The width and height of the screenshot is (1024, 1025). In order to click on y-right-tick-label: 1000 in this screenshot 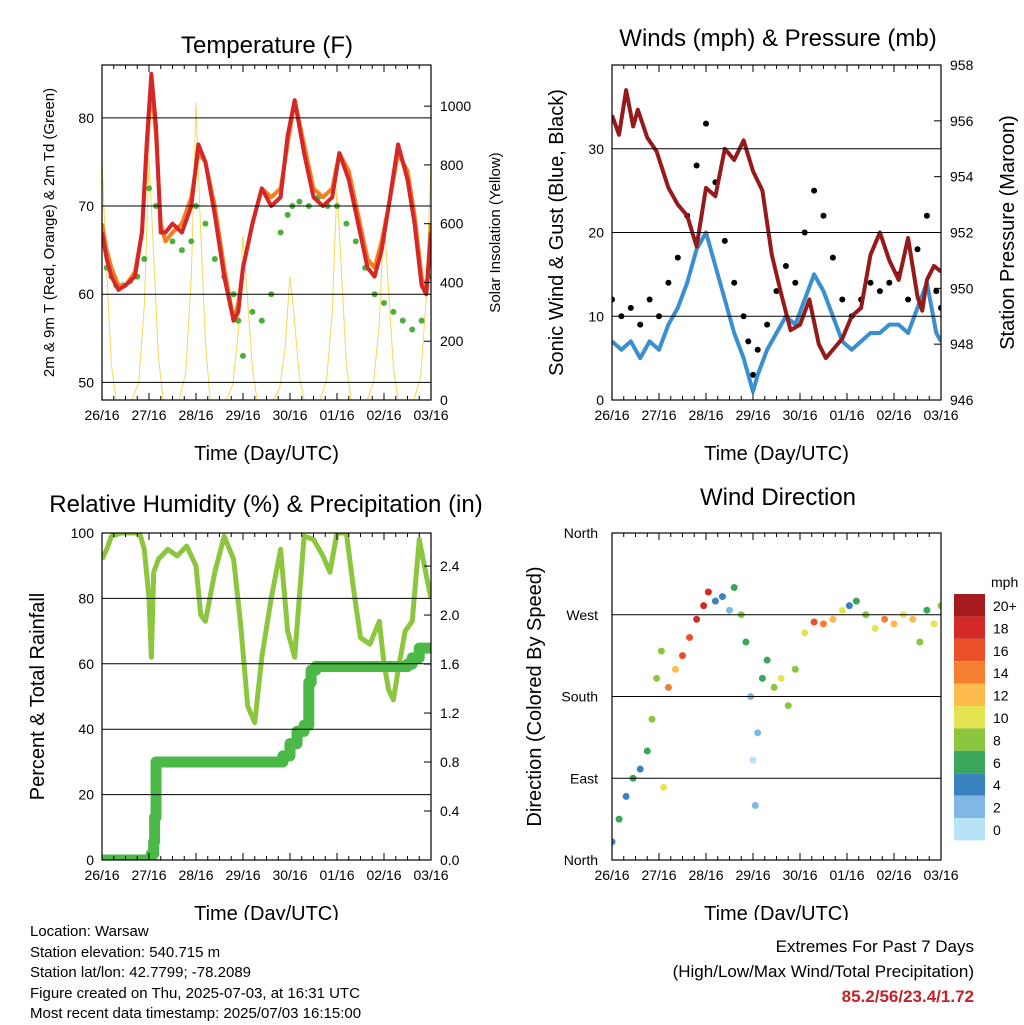, I will do `click(455, 106)`.